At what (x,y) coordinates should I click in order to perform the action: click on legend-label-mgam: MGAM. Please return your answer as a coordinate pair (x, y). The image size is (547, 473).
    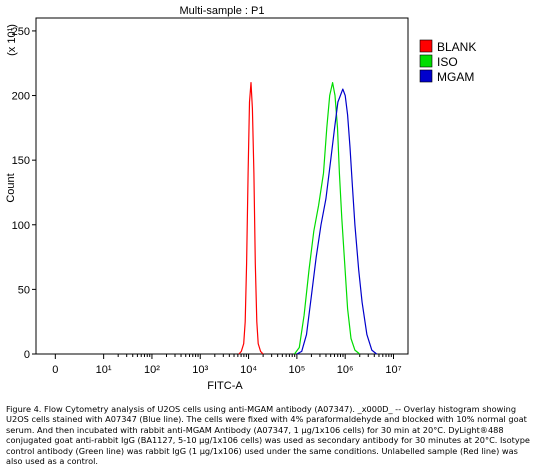
    Looking at the image, I should click on (455, 77).